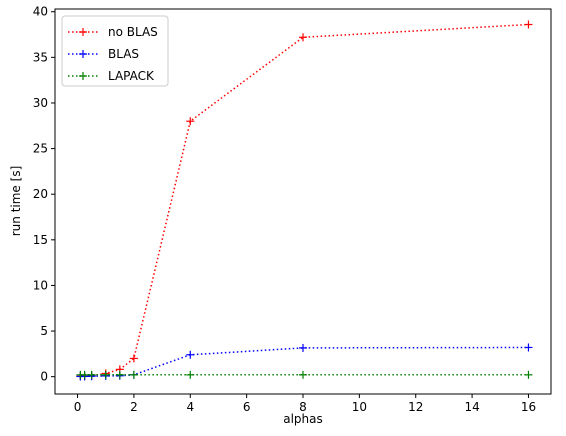  Describe the element at coordinates (16, 201) in the screenshot. I see `y-axis-label: run time [s]` at that location.